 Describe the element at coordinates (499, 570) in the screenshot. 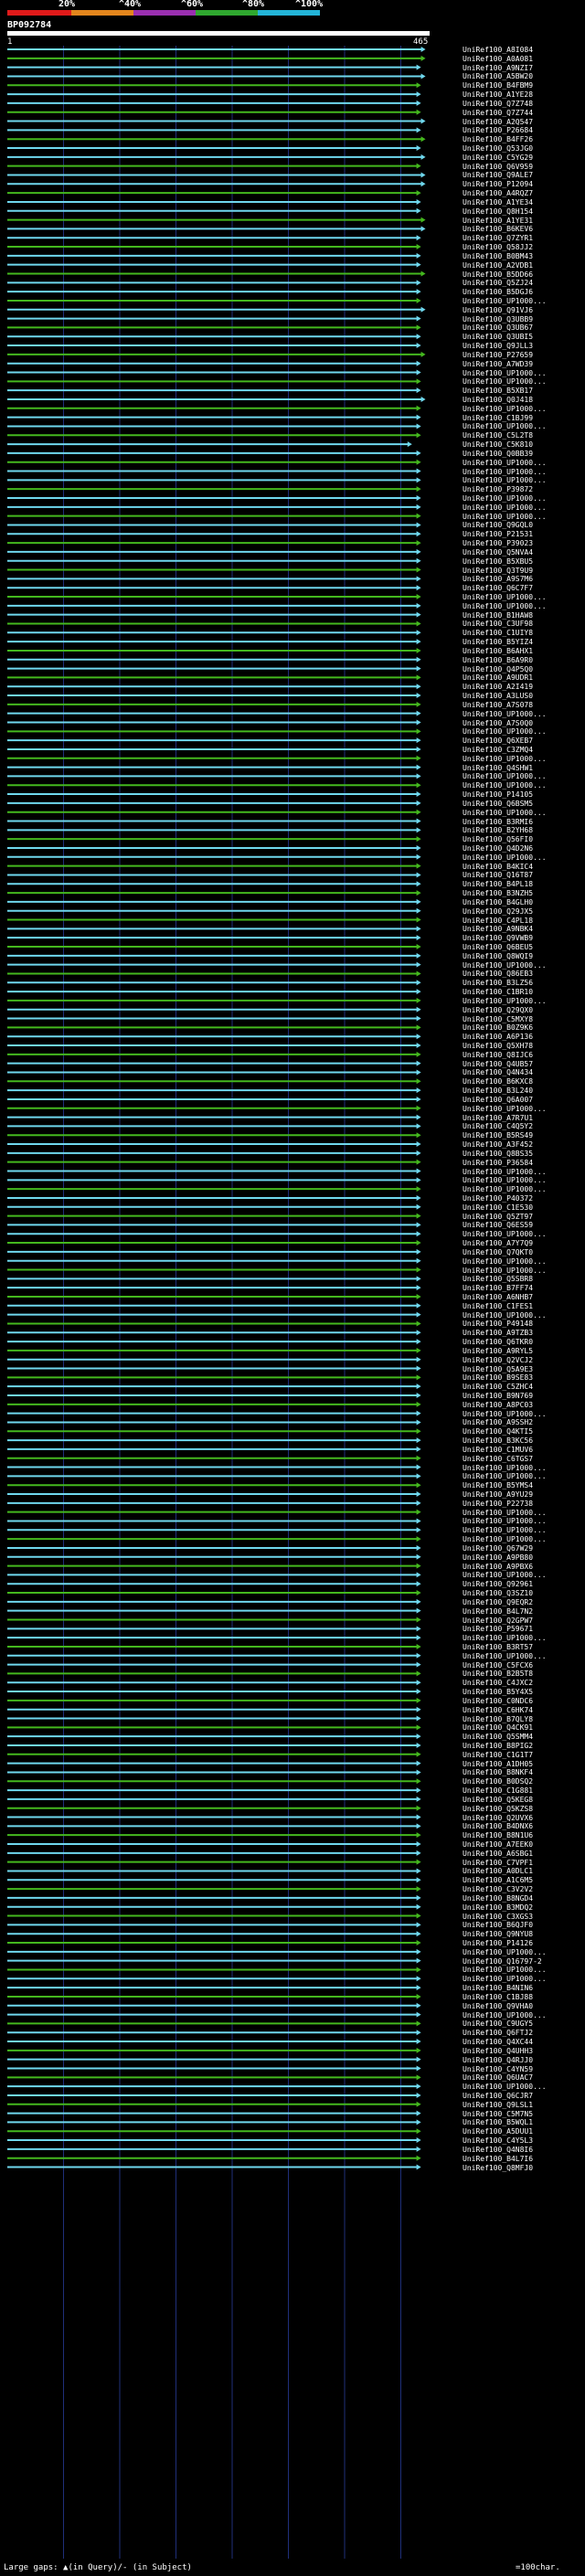

I see `hit-label: UniRef100_Q3T9U9` at that location.